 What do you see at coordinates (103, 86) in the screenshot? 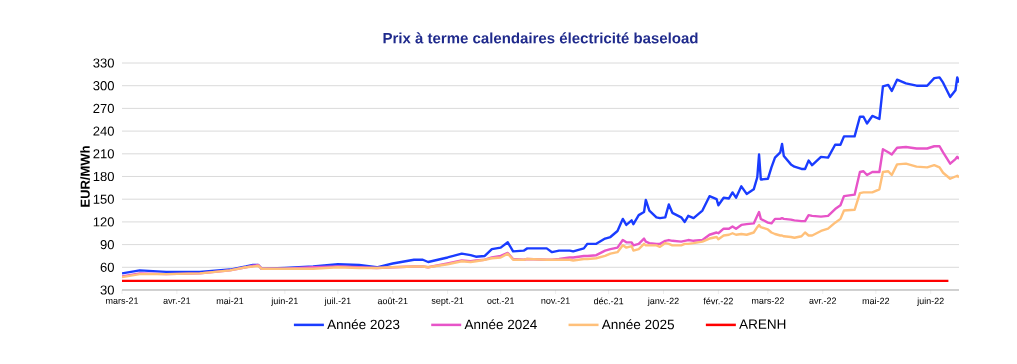
I see `y-tick-label: 300` at bounding box center [103, 86].